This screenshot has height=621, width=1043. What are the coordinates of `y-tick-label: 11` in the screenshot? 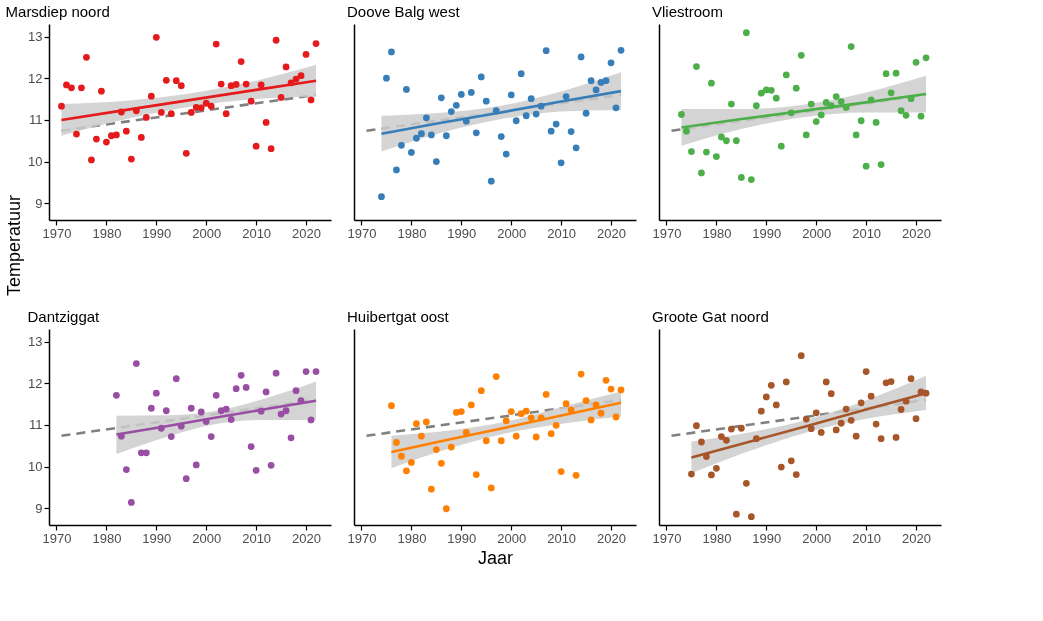 It's located at (36, 120).